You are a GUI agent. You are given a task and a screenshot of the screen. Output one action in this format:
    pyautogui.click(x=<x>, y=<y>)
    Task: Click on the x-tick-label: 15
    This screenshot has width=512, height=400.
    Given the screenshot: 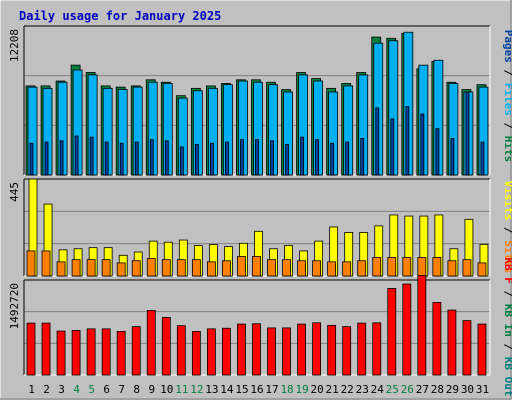 What is the action you would take?
    pyautogui.click(x=241, y=389)
    